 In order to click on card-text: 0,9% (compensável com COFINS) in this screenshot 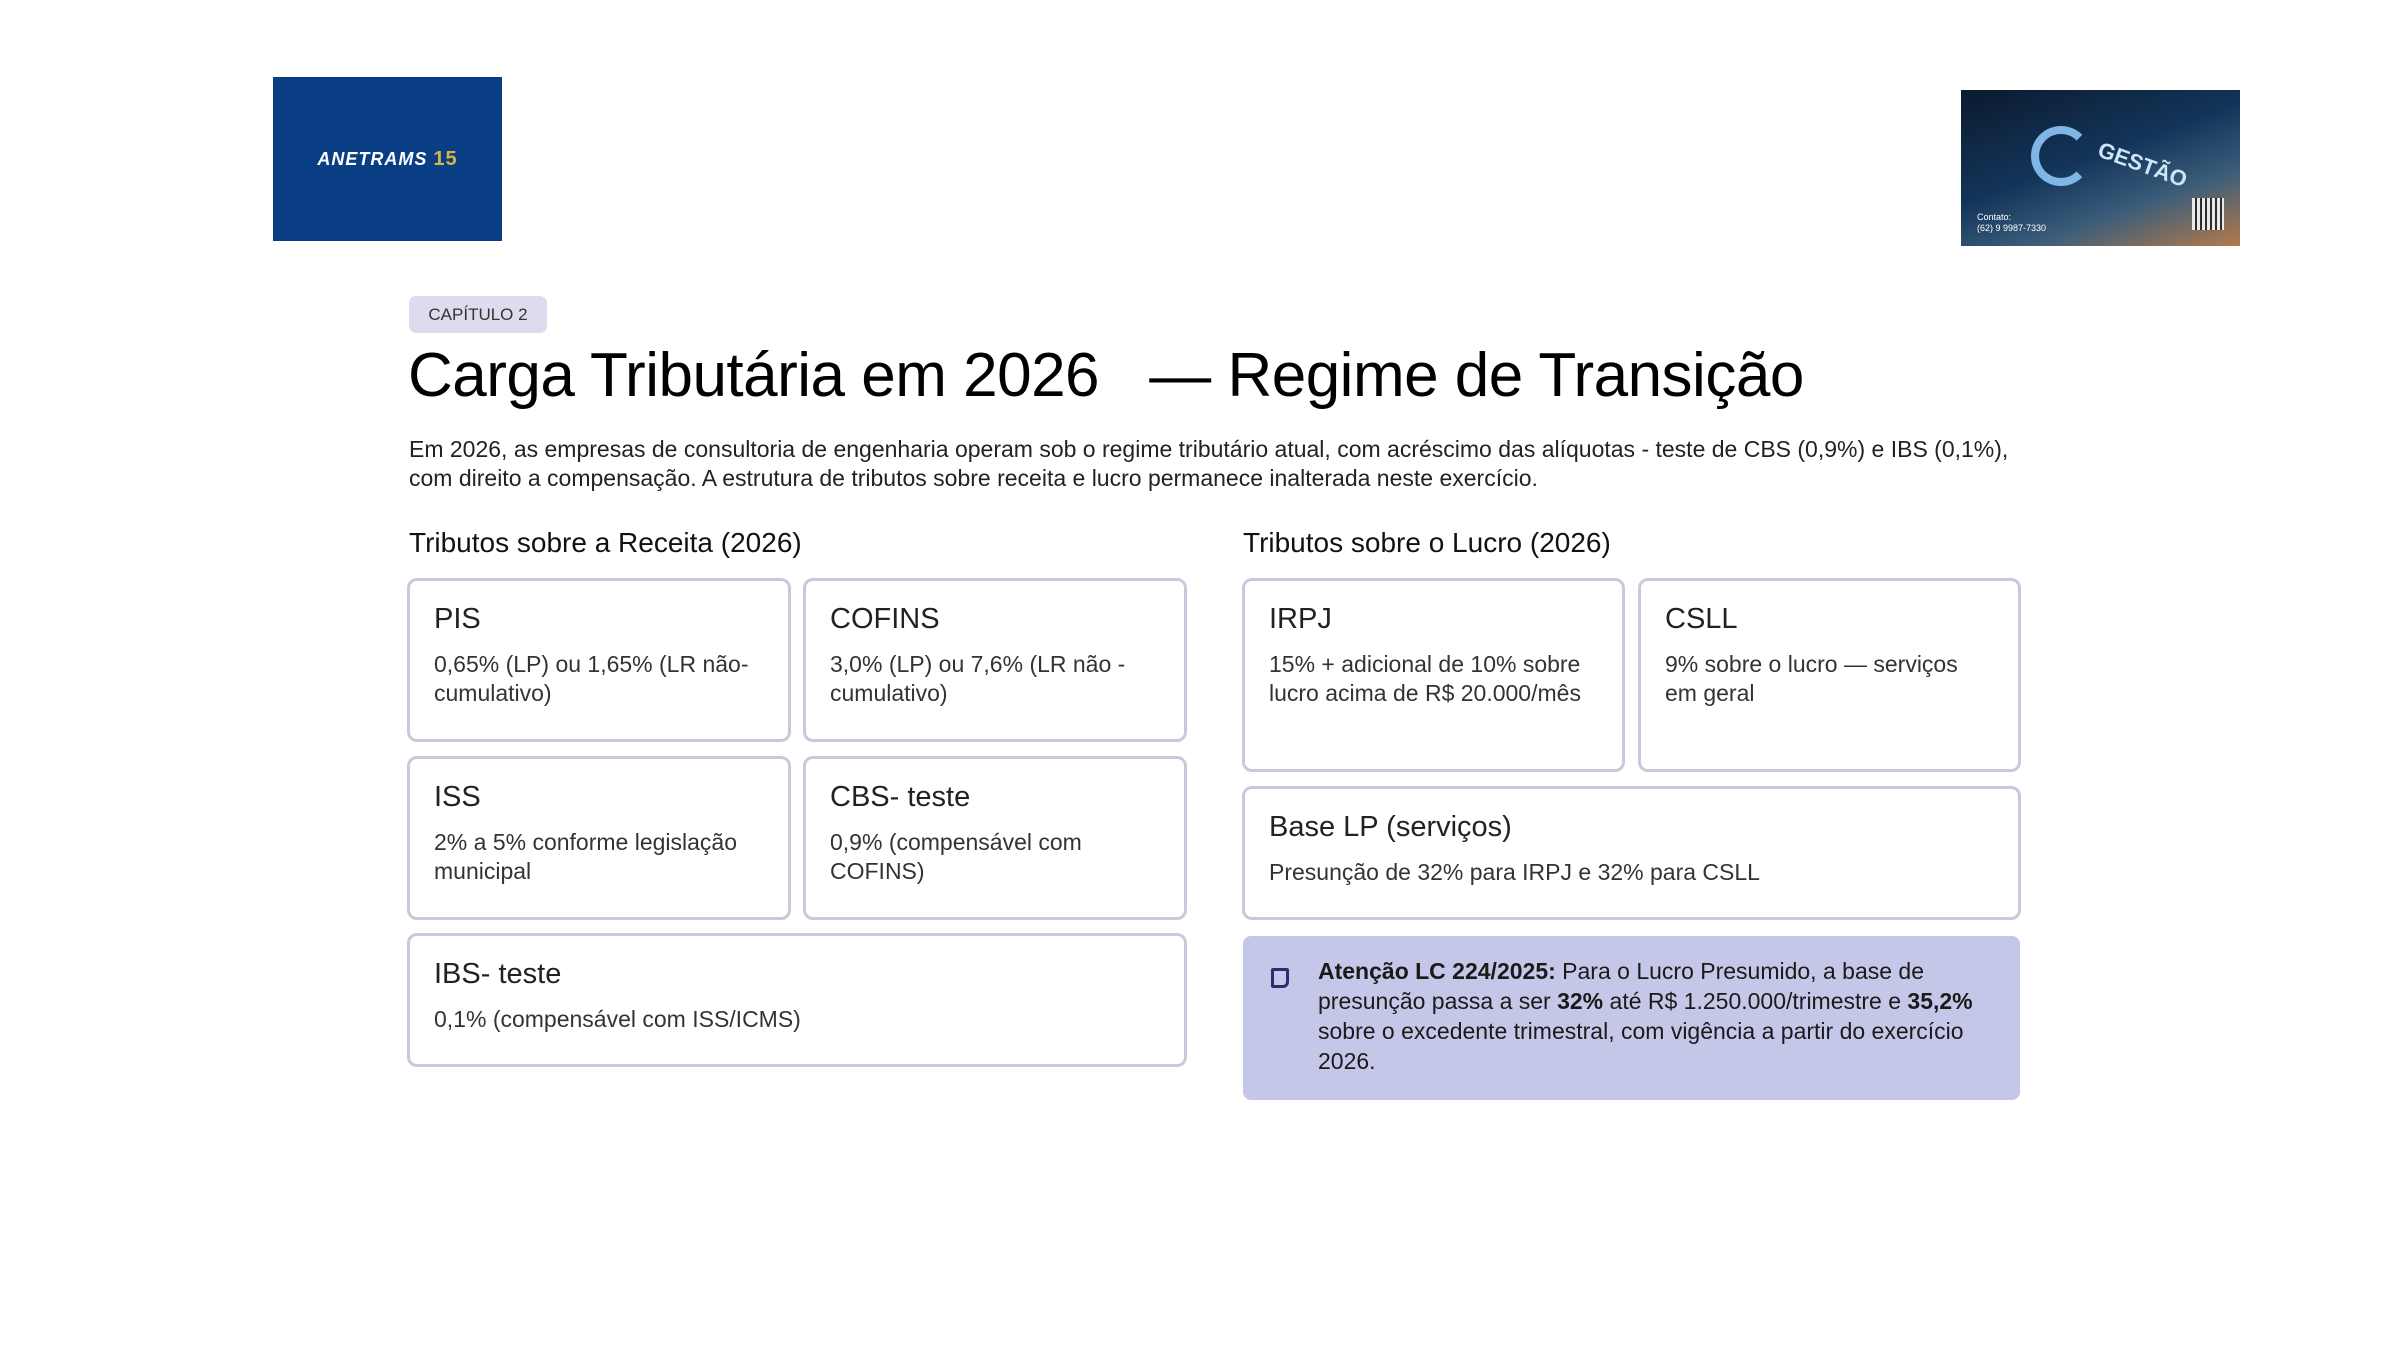, I will do `click(956, 856)`.